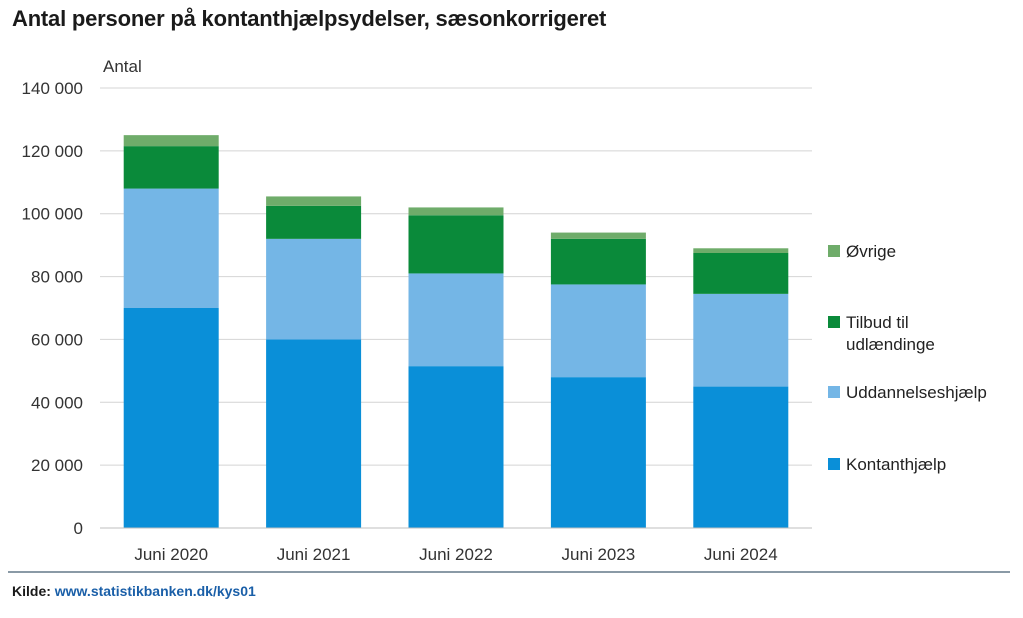 This screenshot has height=618, width=1023. What do you see at coordinates (871, 251) in the screenshot?
I see `legend-label: Øvrige` at bounding box center [871, 251].